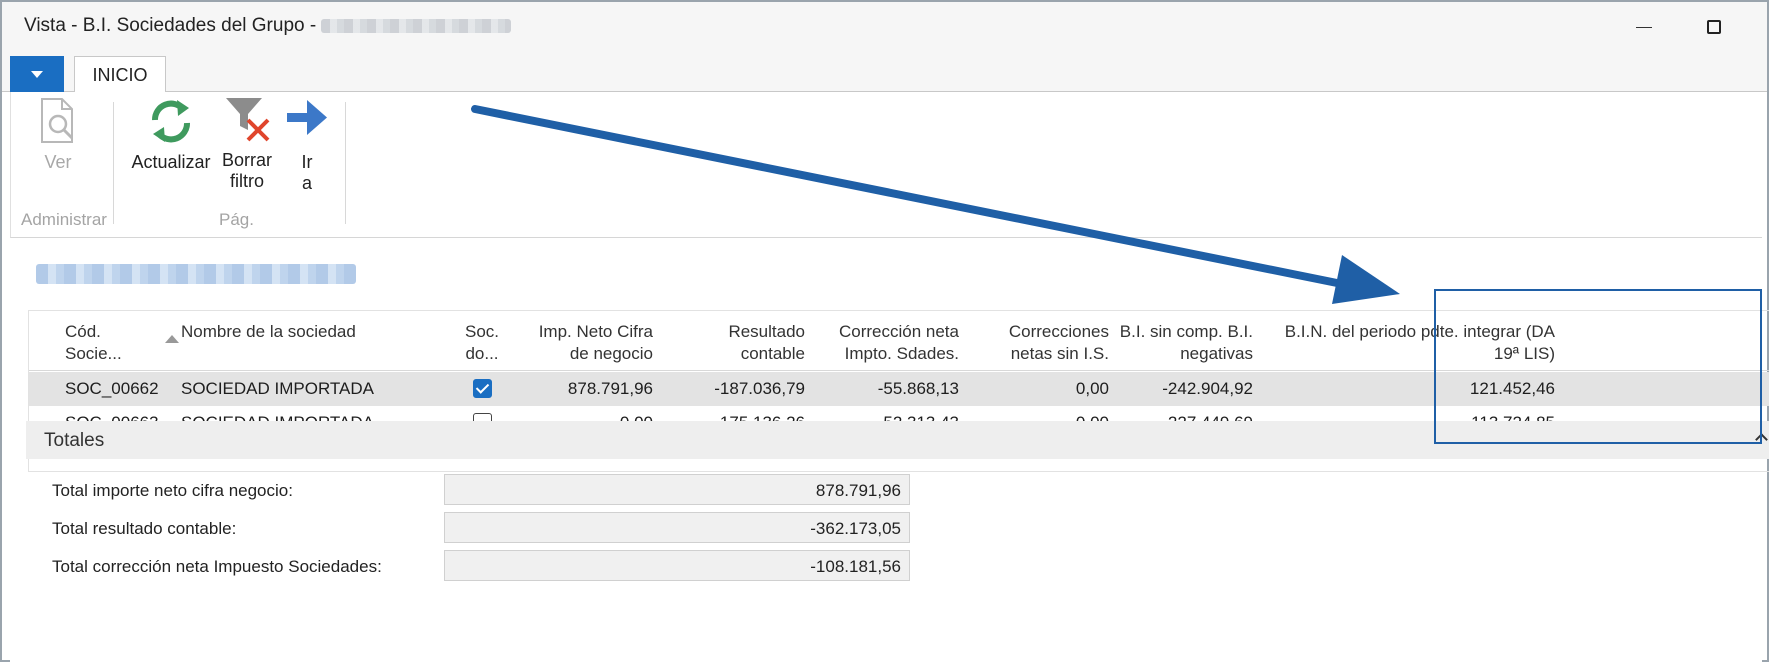  I want to click on app-menu-button, so click(37, 74).